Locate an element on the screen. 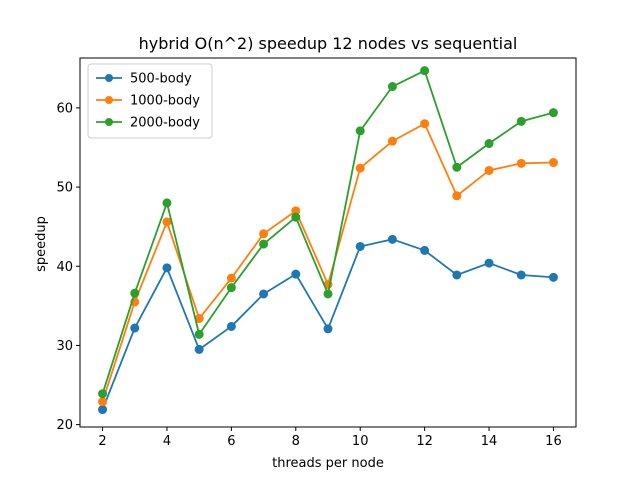 The width and height of the screenshot is (640, 480). legend-box is located at coordinates (150, 101).